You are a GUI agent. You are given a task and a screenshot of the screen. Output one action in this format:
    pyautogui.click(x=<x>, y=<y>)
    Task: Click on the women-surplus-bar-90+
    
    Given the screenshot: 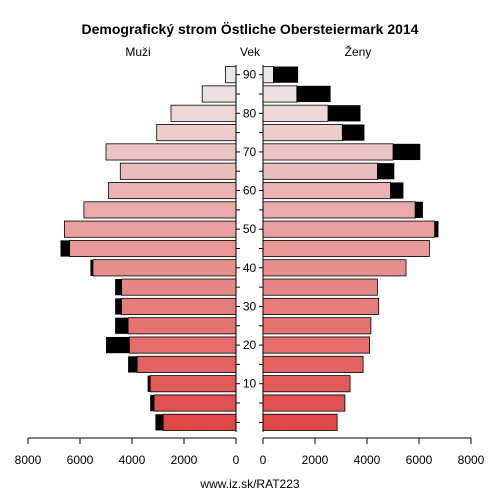 What is the action you would take?
    pyautogui.click(x=286, y=74)
    